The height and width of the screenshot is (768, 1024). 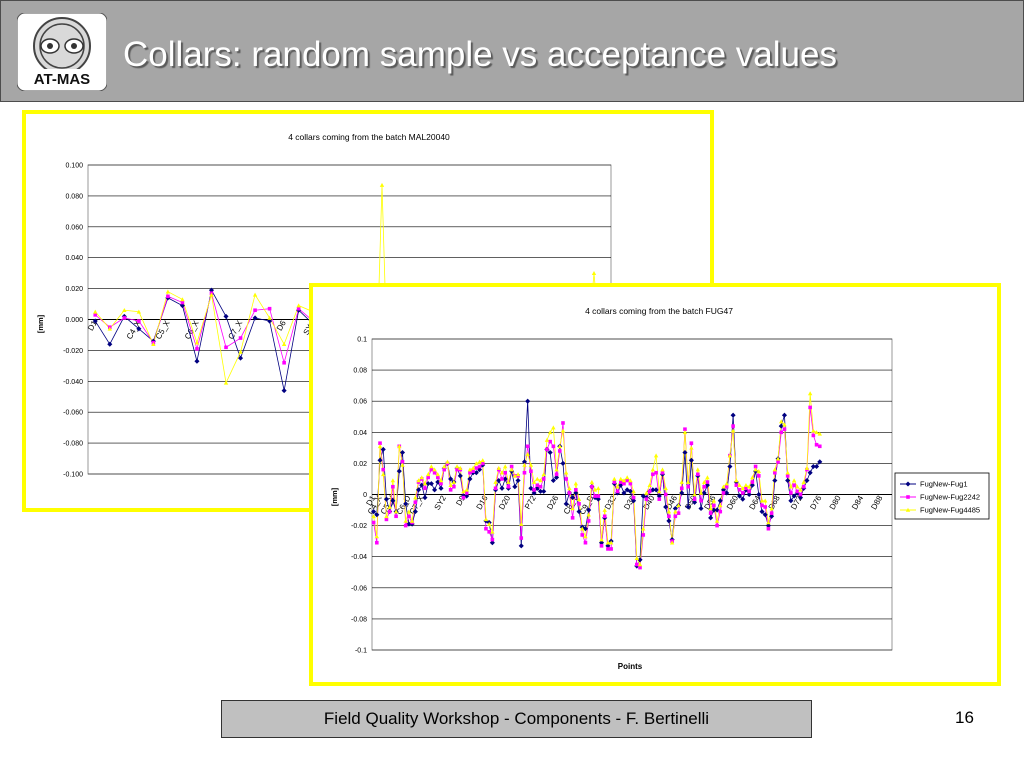 I want to click on chart-title: 4 collars coming from the batch MAL20040, so click(x=369, y=137).